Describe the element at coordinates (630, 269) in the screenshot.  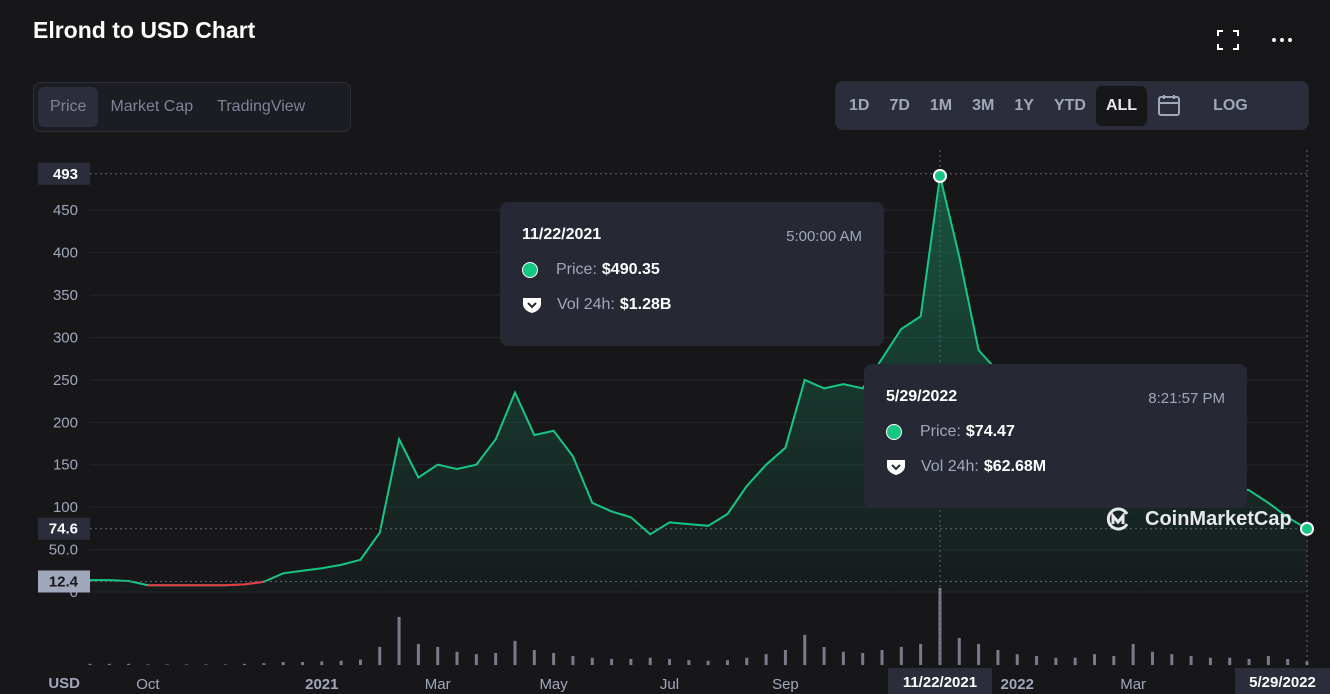
I see `tooltip-value: $490.35` at that location.